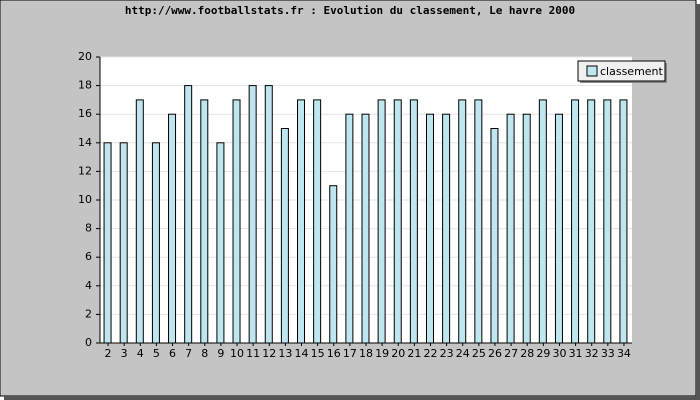 This screenshot has height=400, width=700. Describe the element at coordinates (172, 353) in the screenshot. I see `x-tick-label: 6` at that location.